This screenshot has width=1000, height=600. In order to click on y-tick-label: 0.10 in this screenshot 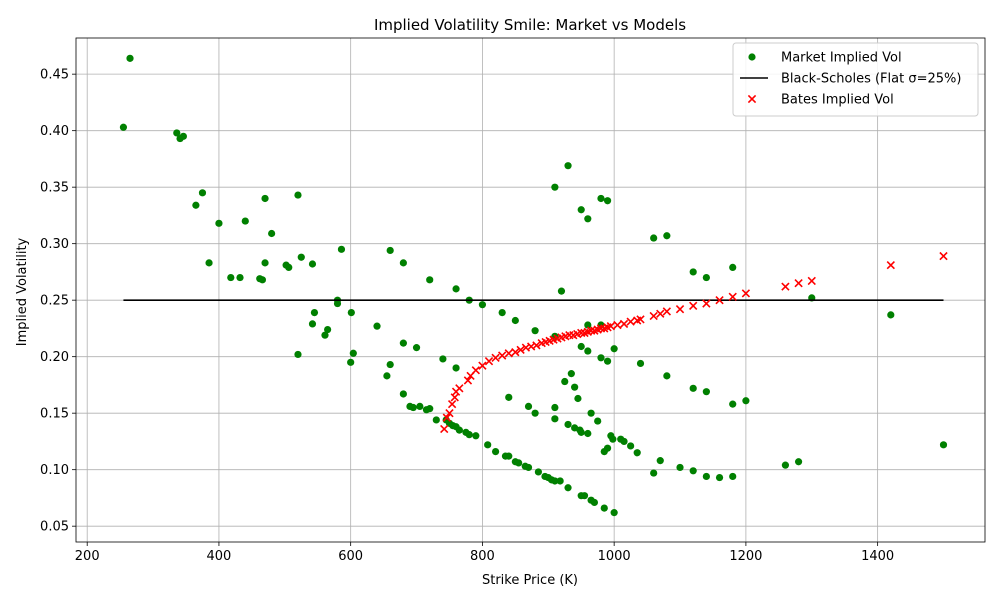, I will do `click(54, 470)`.